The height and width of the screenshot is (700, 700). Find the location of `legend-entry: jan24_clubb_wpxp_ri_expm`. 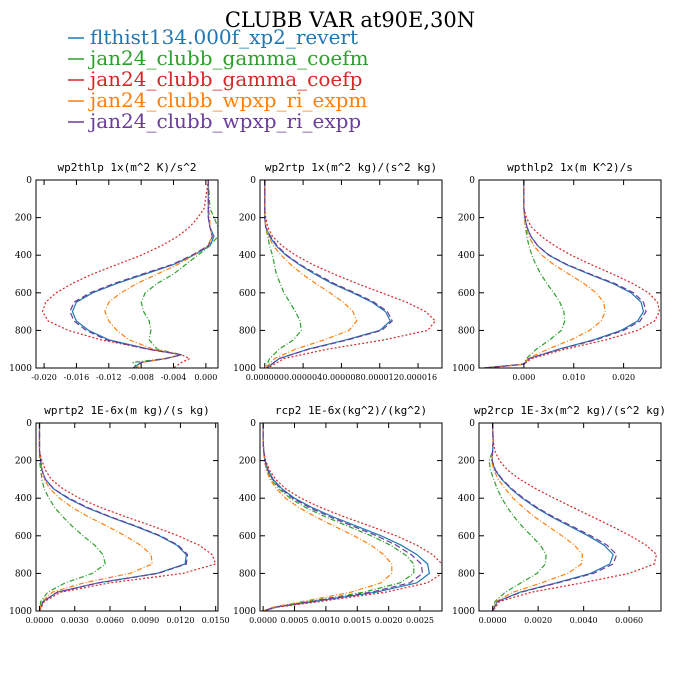

legend-entry: jan24_clubb_wpxp_ri_expm is located at coordinates (217, 100).